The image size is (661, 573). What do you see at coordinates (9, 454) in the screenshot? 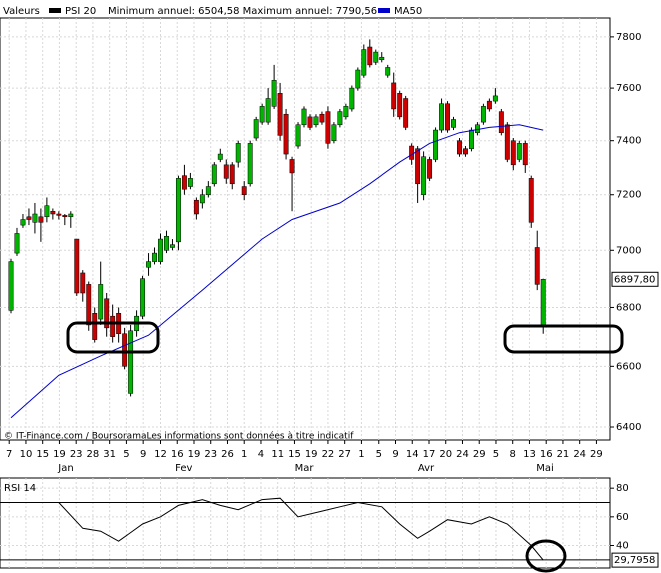
I see `x-tick-label: 7` at bounding box center [9, 454].